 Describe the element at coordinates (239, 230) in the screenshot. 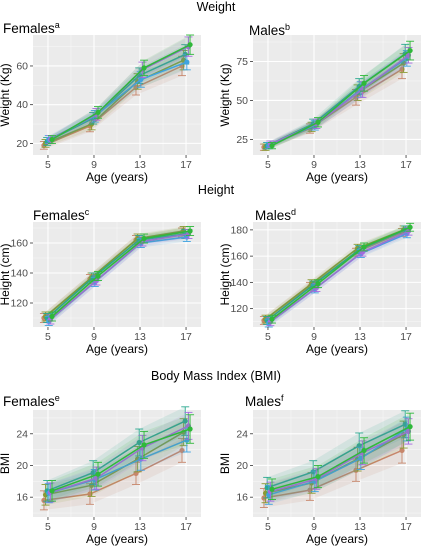

I see `y-tick-label: 180` at that location.